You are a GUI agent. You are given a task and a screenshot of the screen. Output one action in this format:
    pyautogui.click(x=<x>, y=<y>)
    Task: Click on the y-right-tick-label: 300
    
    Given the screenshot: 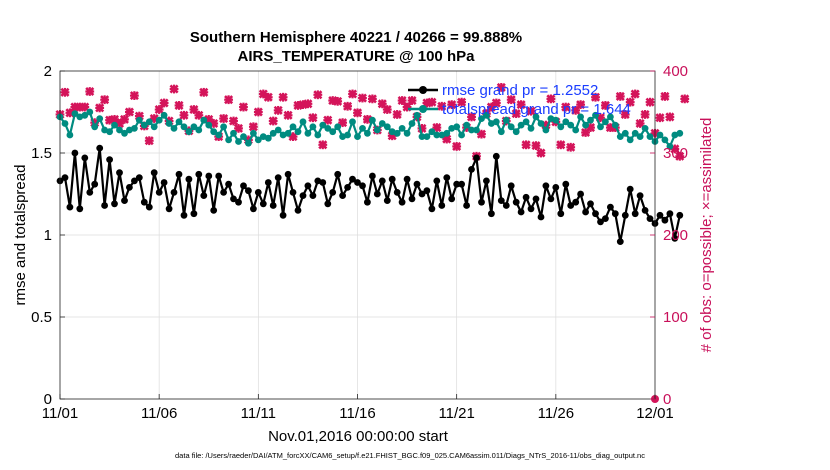 What is the action you would take?
    pyautogui.click(x=675, y=153)
    